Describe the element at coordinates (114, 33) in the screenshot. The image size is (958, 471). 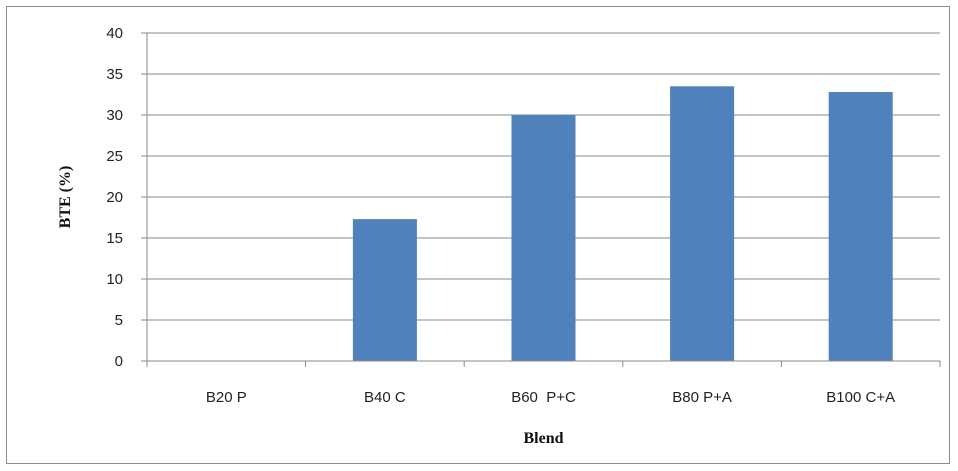
I see `y-tick-label: 40` at that location.